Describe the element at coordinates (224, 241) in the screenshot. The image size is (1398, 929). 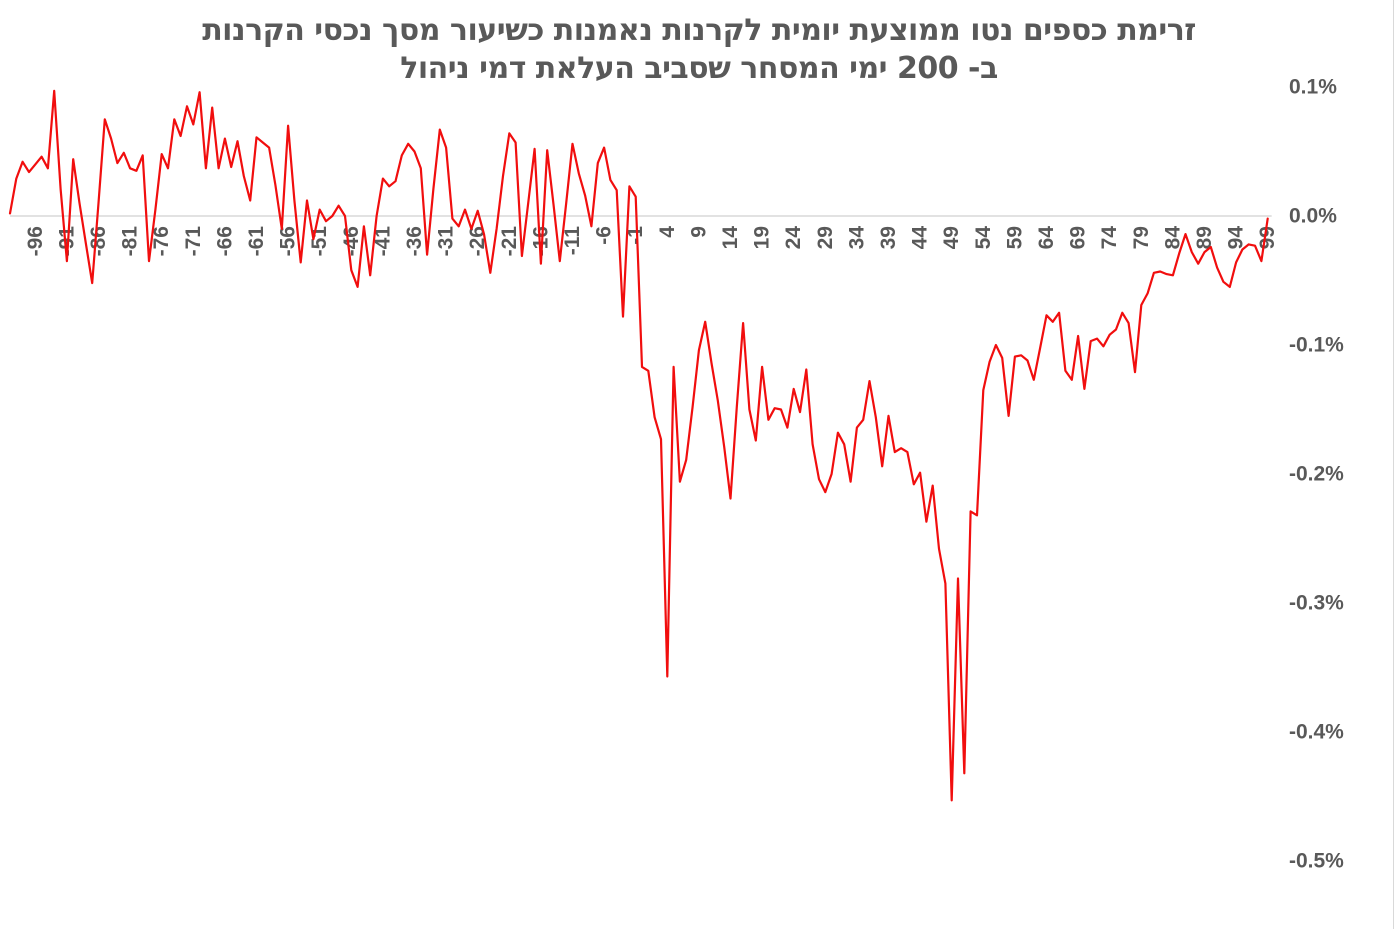
I see `x-axis-tick-label: -66` at that location.